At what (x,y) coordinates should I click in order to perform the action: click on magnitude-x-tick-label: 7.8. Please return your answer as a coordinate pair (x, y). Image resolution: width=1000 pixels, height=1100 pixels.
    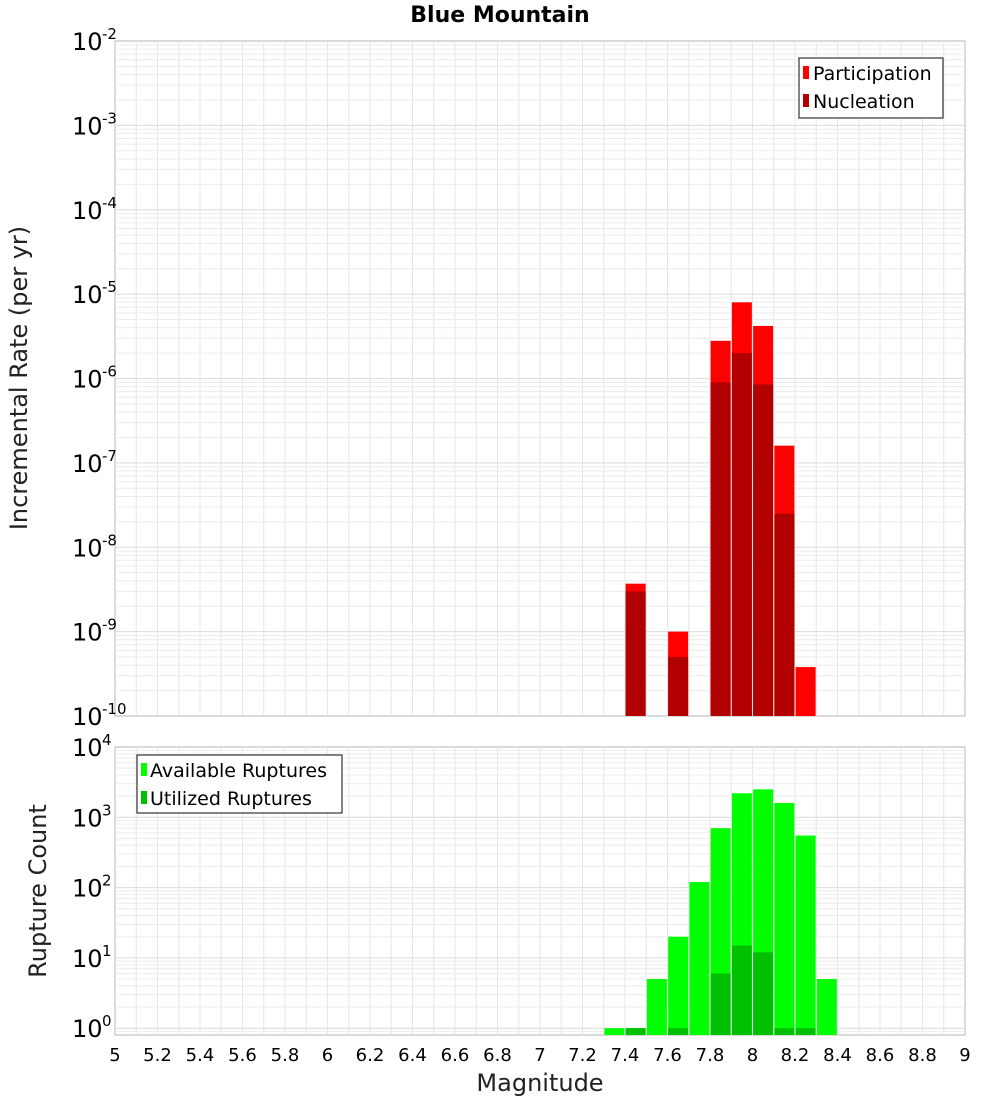
    Looking at the image, I should click on (710, 1055).